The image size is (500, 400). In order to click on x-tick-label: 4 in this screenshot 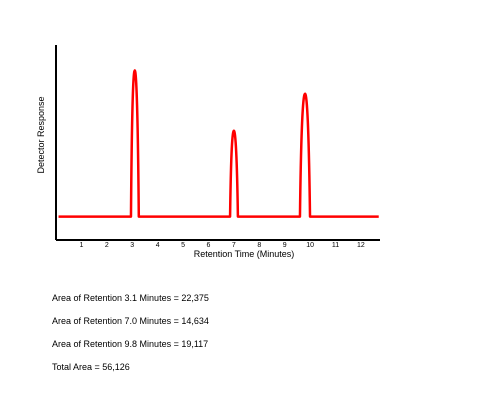, I will do `click(158, 245)`.